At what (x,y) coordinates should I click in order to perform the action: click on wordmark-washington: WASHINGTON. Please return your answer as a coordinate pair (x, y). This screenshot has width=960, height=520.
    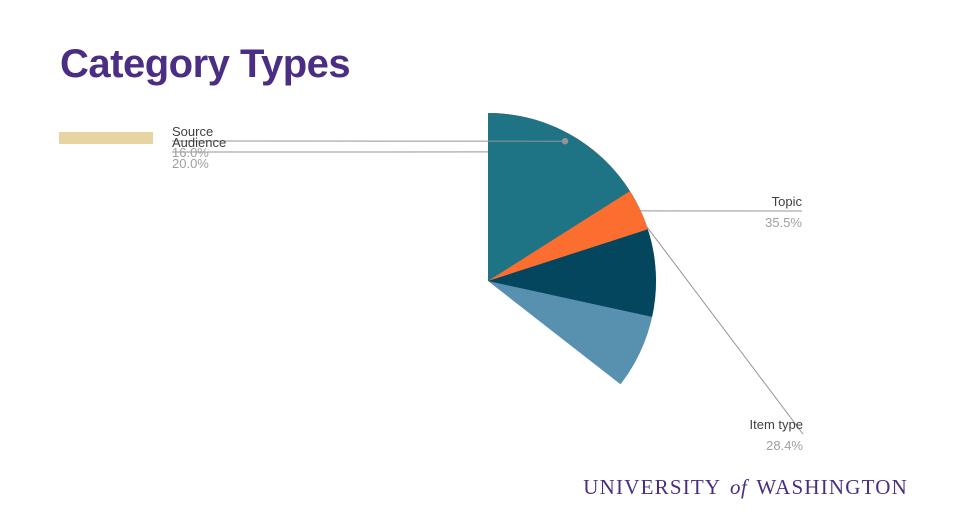
    Looking at the image, I should click on (832, 487).